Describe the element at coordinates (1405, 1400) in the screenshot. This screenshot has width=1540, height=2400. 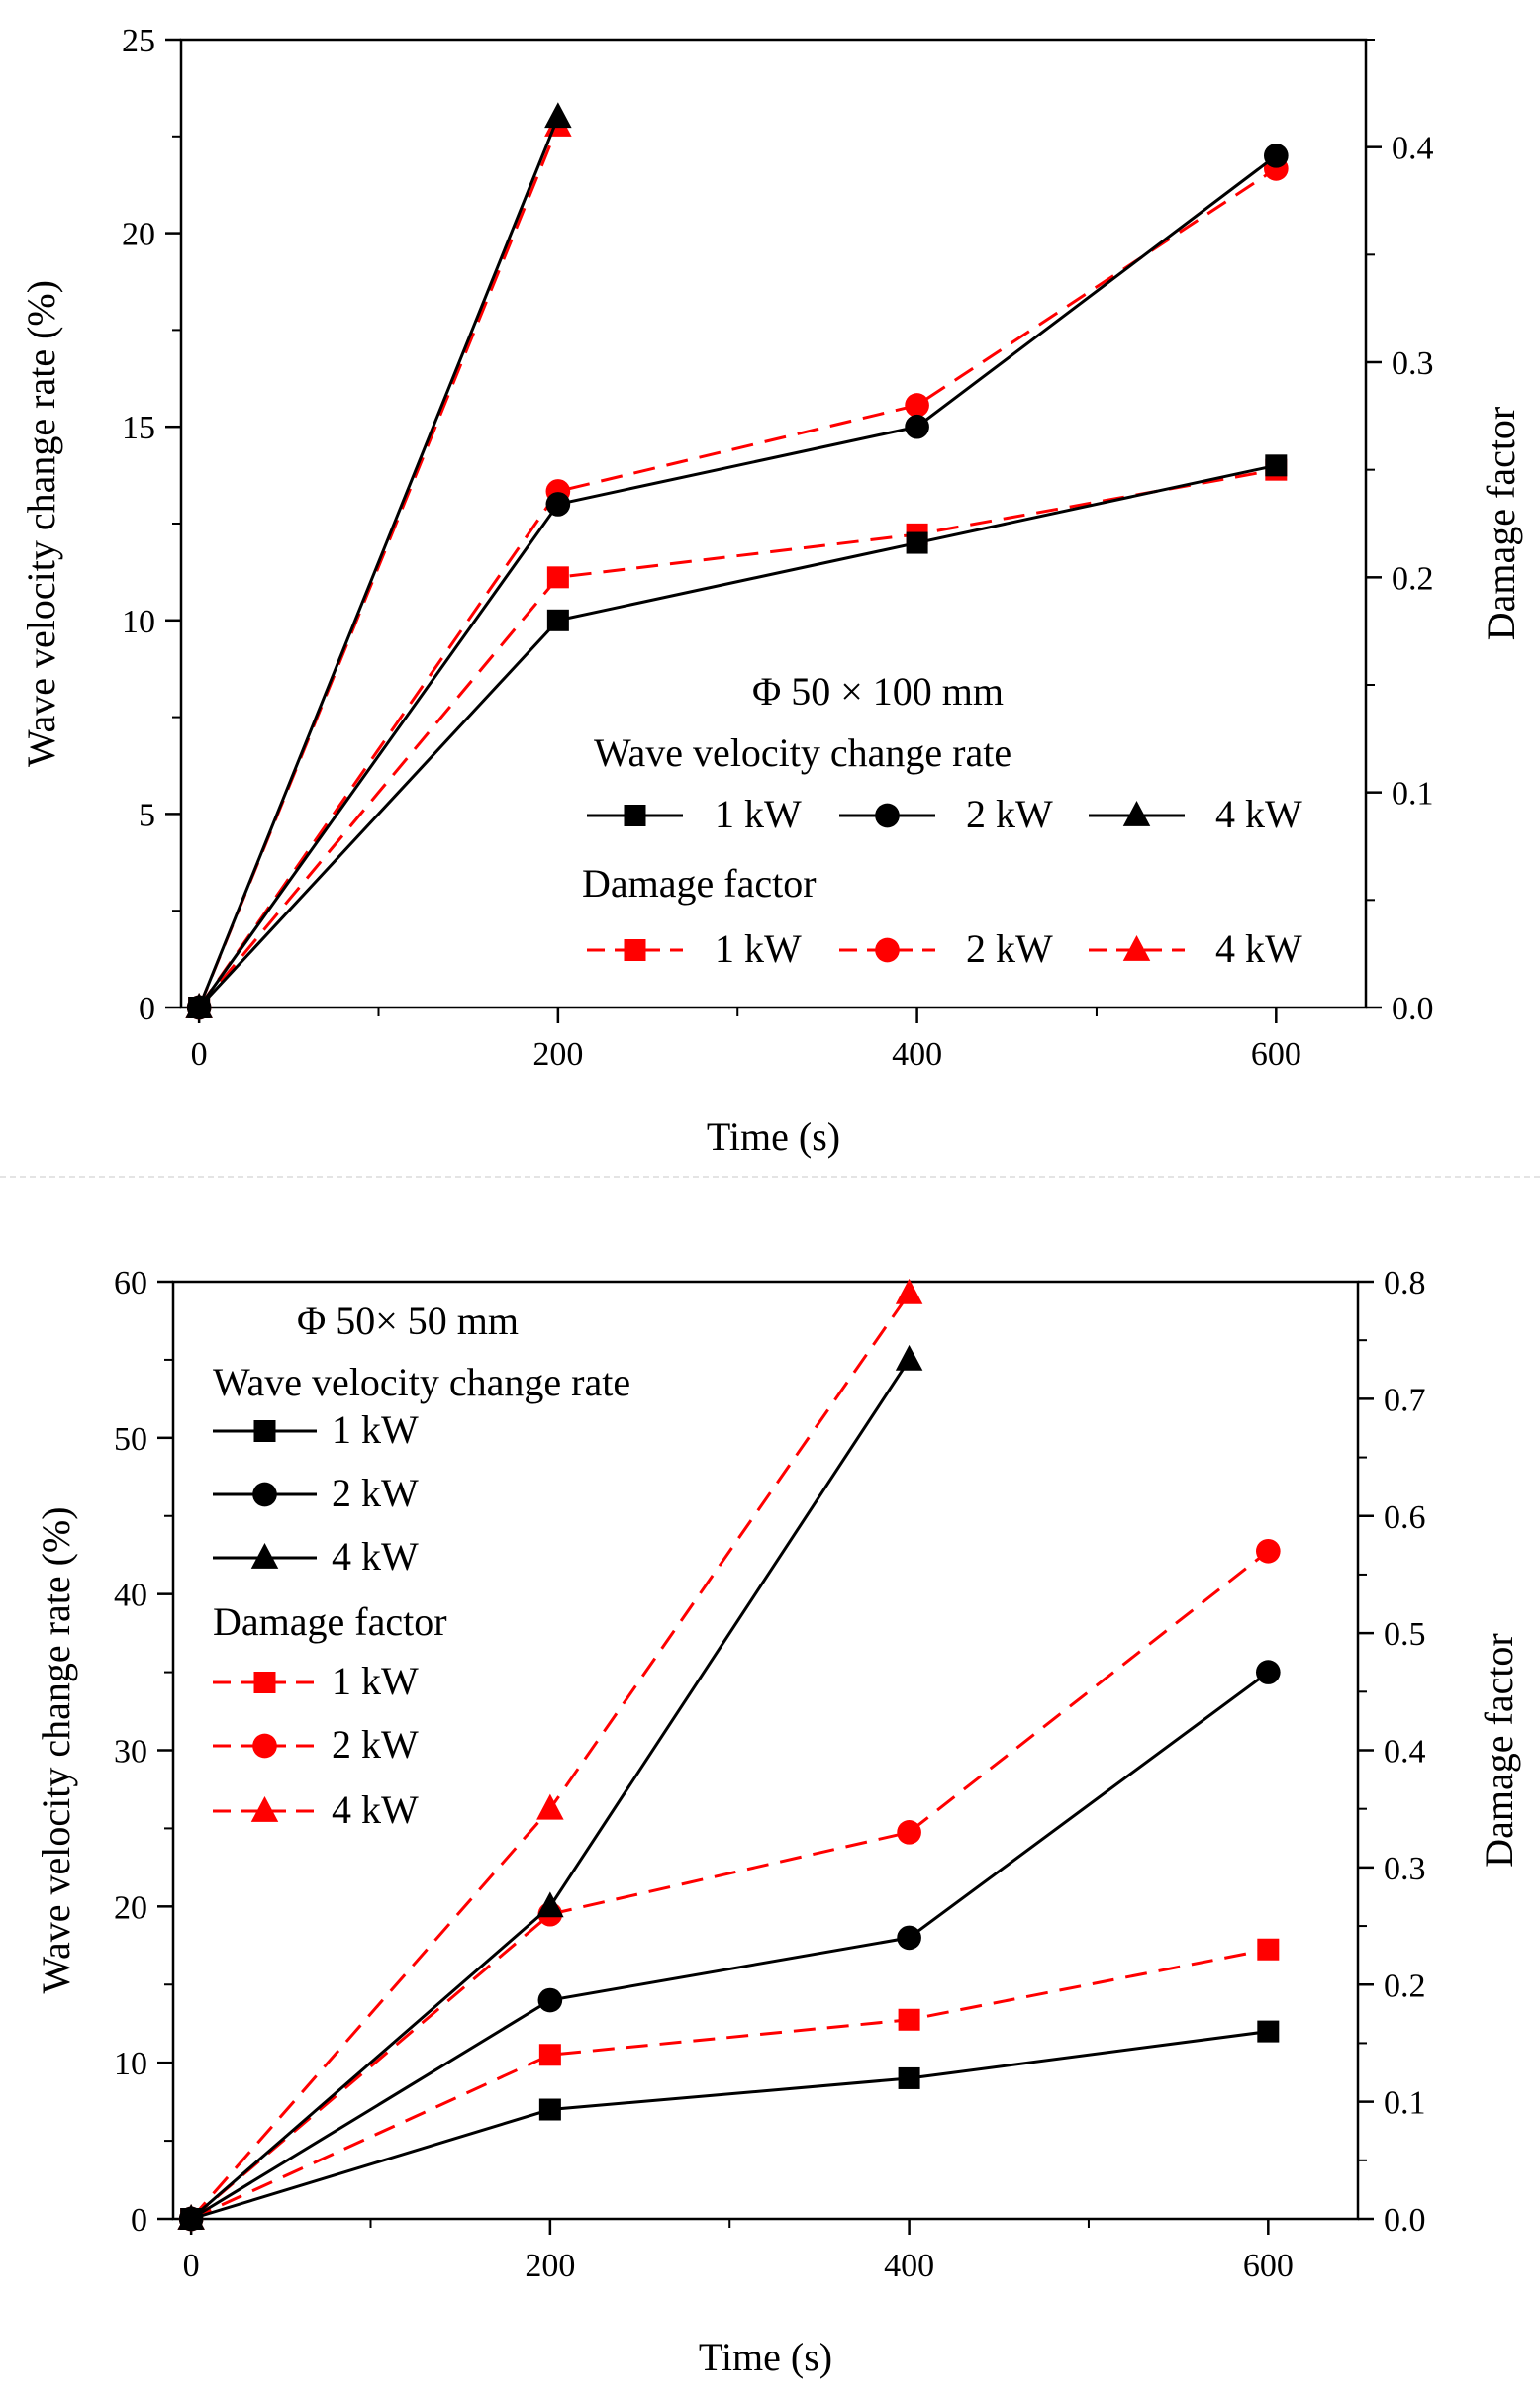
I see `y2-tick-label: 0.7` at that location.